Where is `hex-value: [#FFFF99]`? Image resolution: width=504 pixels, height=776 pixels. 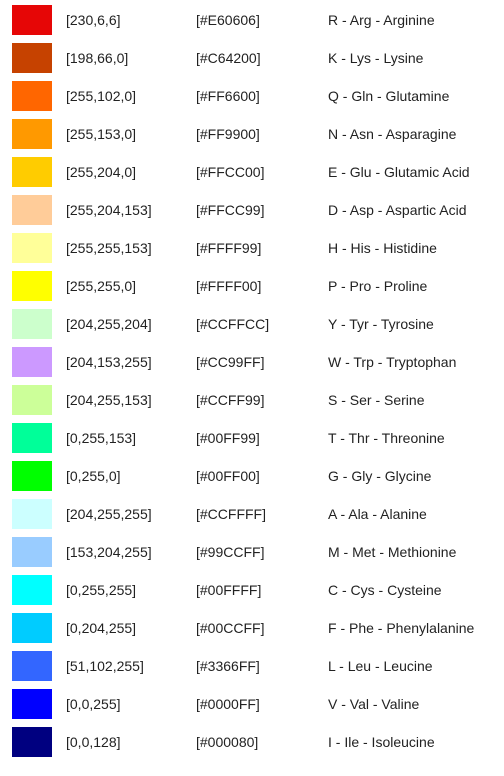
hex-value: [#FFFF99] is located at coordinates (229, 248).